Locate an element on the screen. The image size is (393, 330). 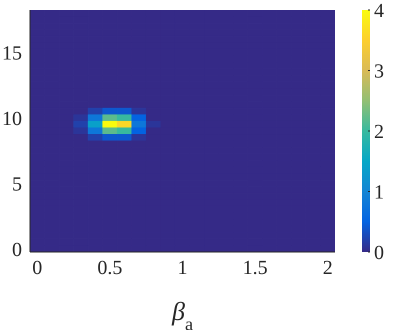
x-tick-label: 1 is located at coordinates (183, 268).